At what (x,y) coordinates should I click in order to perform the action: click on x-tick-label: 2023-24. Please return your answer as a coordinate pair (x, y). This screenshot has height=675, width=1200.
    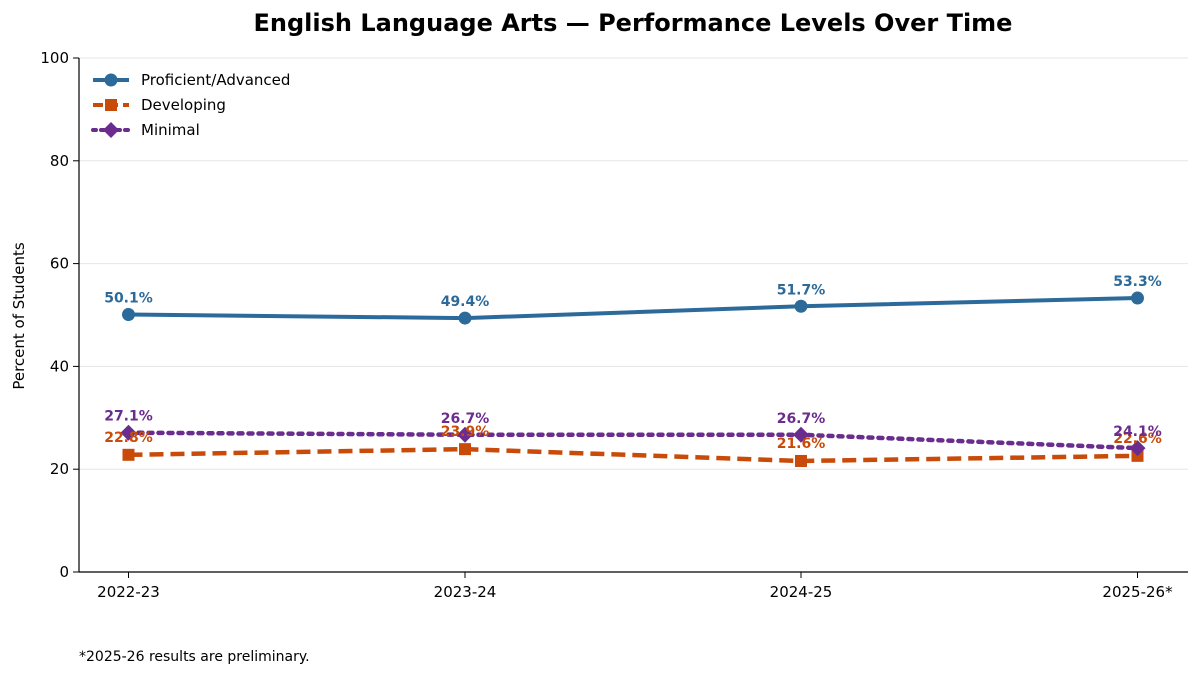
    Looking at the image, I should click on (465, 592).